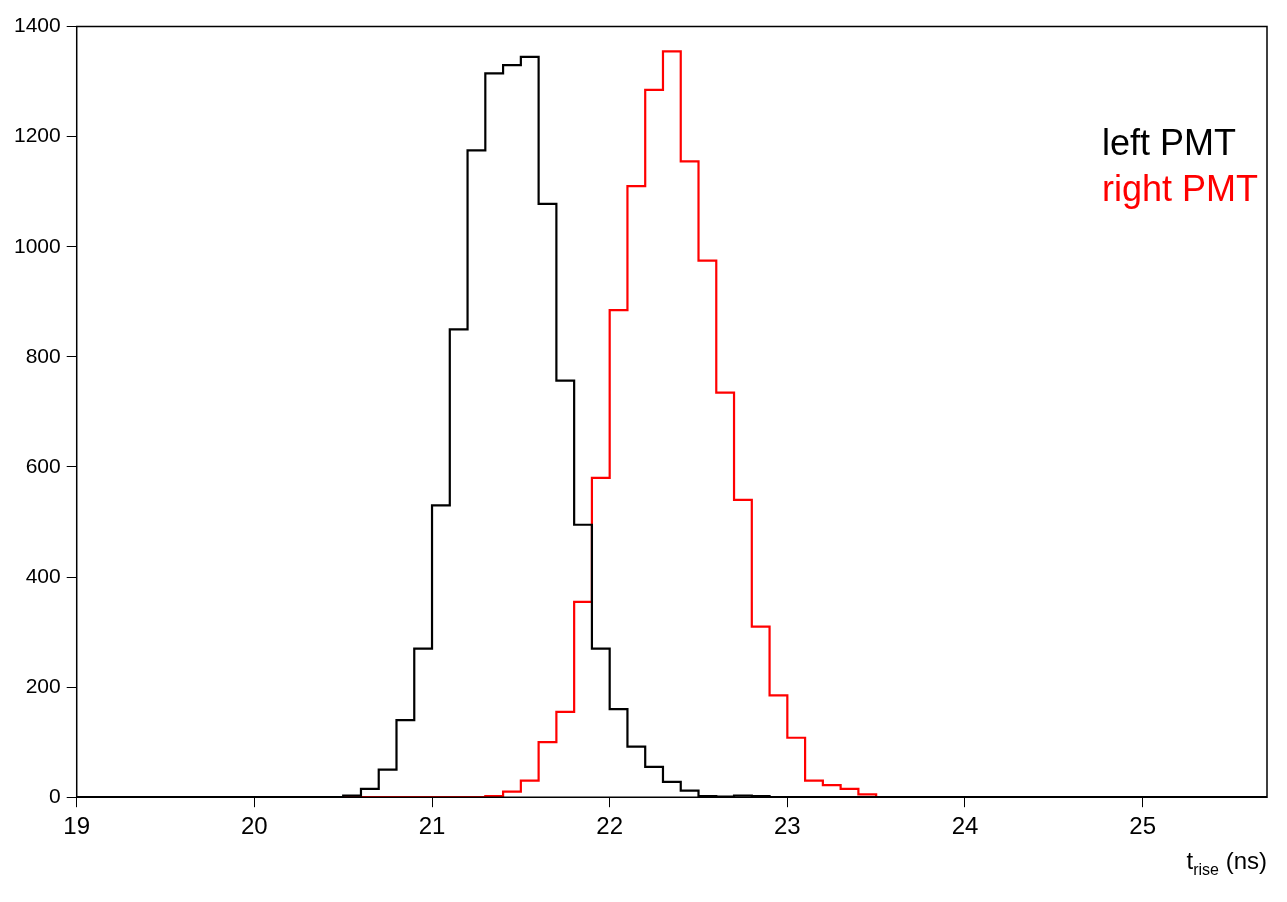  I want to click on x-tick-label: 23, so click(787, 826).